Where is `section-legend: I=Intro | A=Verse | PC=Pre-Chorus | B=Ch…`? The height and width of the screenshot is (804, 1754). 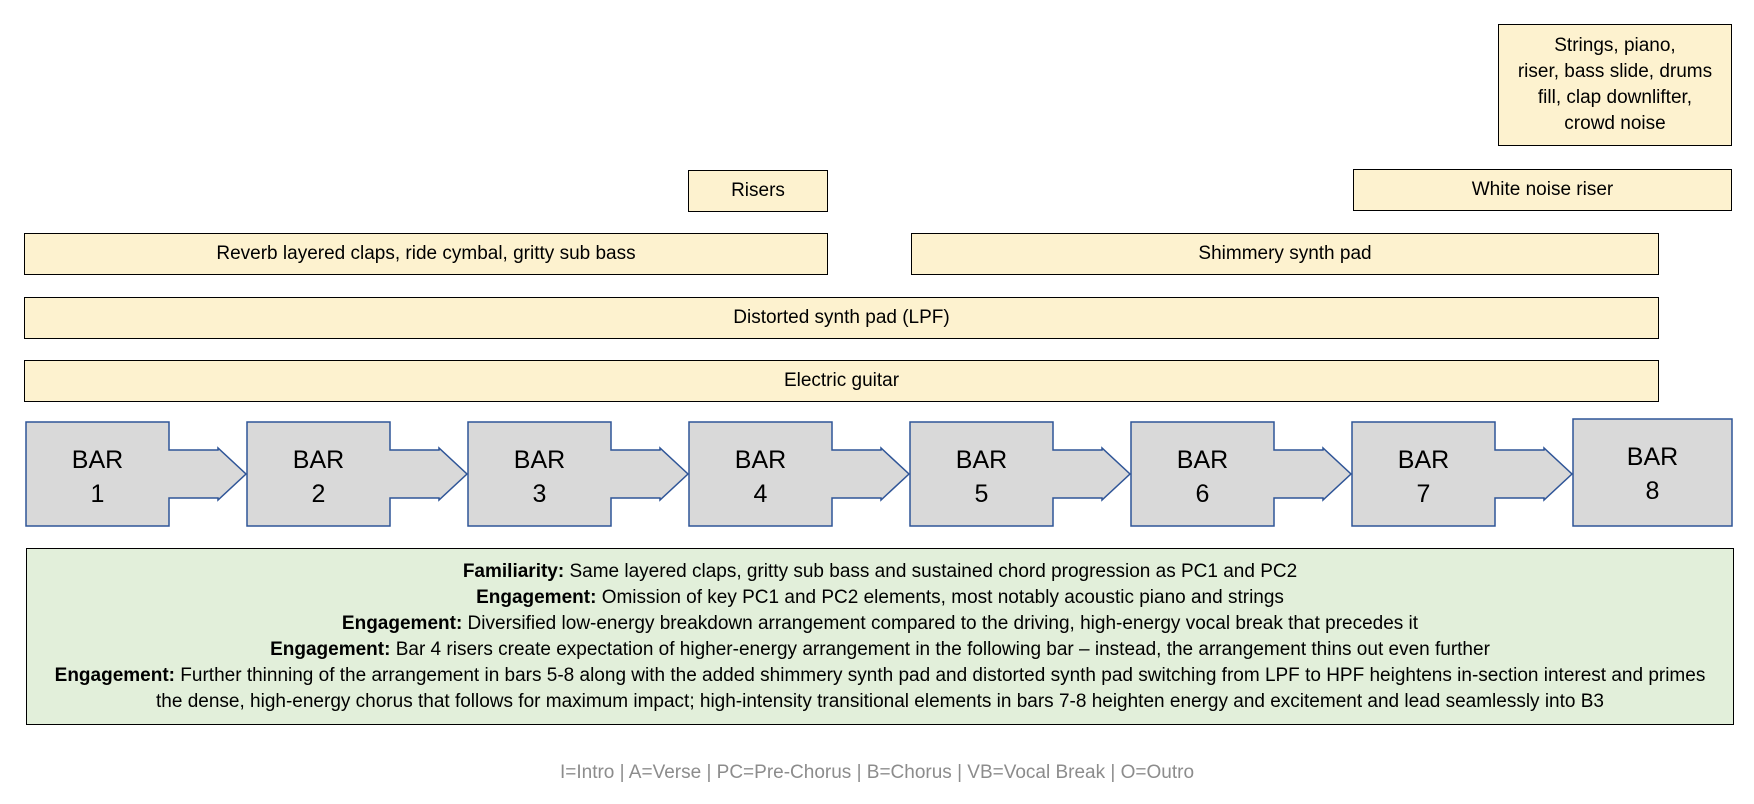
section-legend: I=Intro | A=Verse | PC=Pre-Chorus | B=Ch… is located at coordinates (877, 772).